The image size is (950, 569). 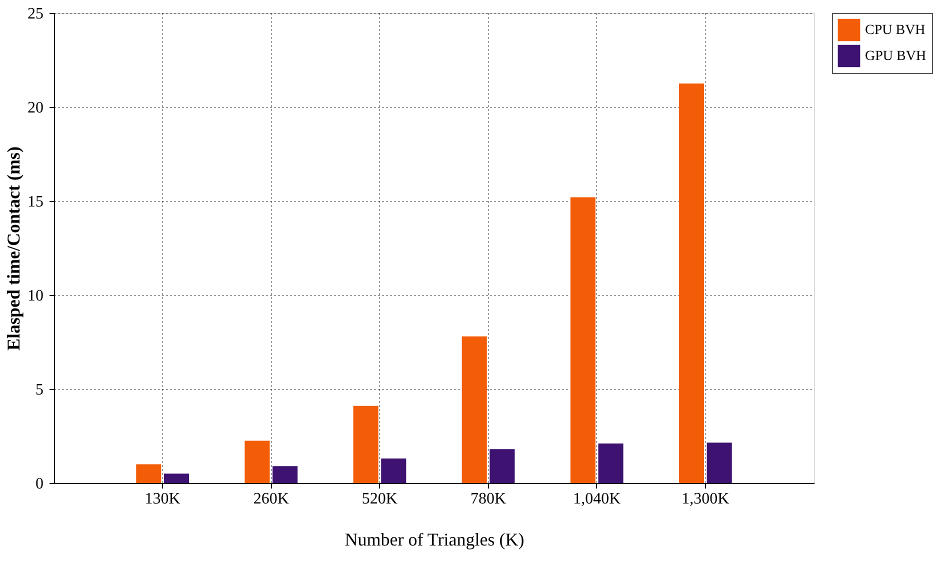 What do you see at coordinates (597, 499) in the screenshot?
I see `x-tick-label: 1,040K` at bounding box center [597, 499].